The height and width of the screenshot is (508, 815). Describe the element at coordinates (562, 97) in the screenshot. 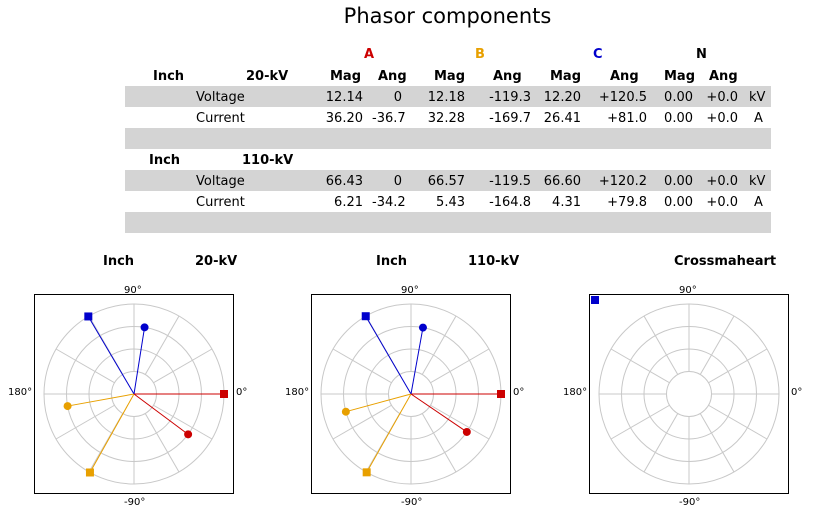

I see `c-mag: 12.20` at that location.